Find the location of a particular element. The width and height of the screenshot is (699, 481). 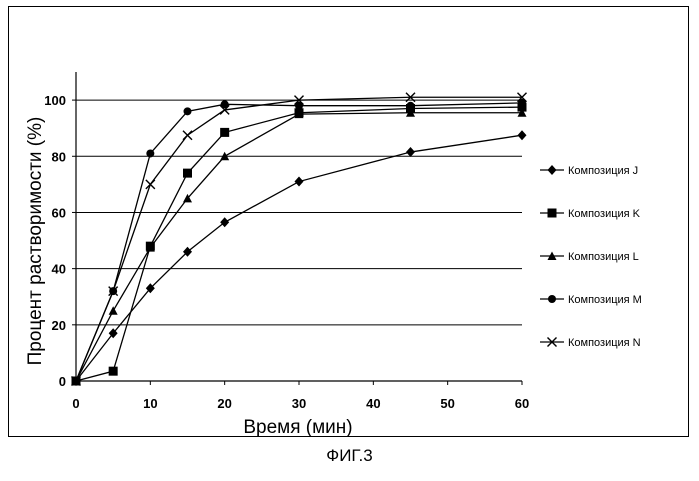

legend-label: Композиция N is located at coordinates (604, 343).